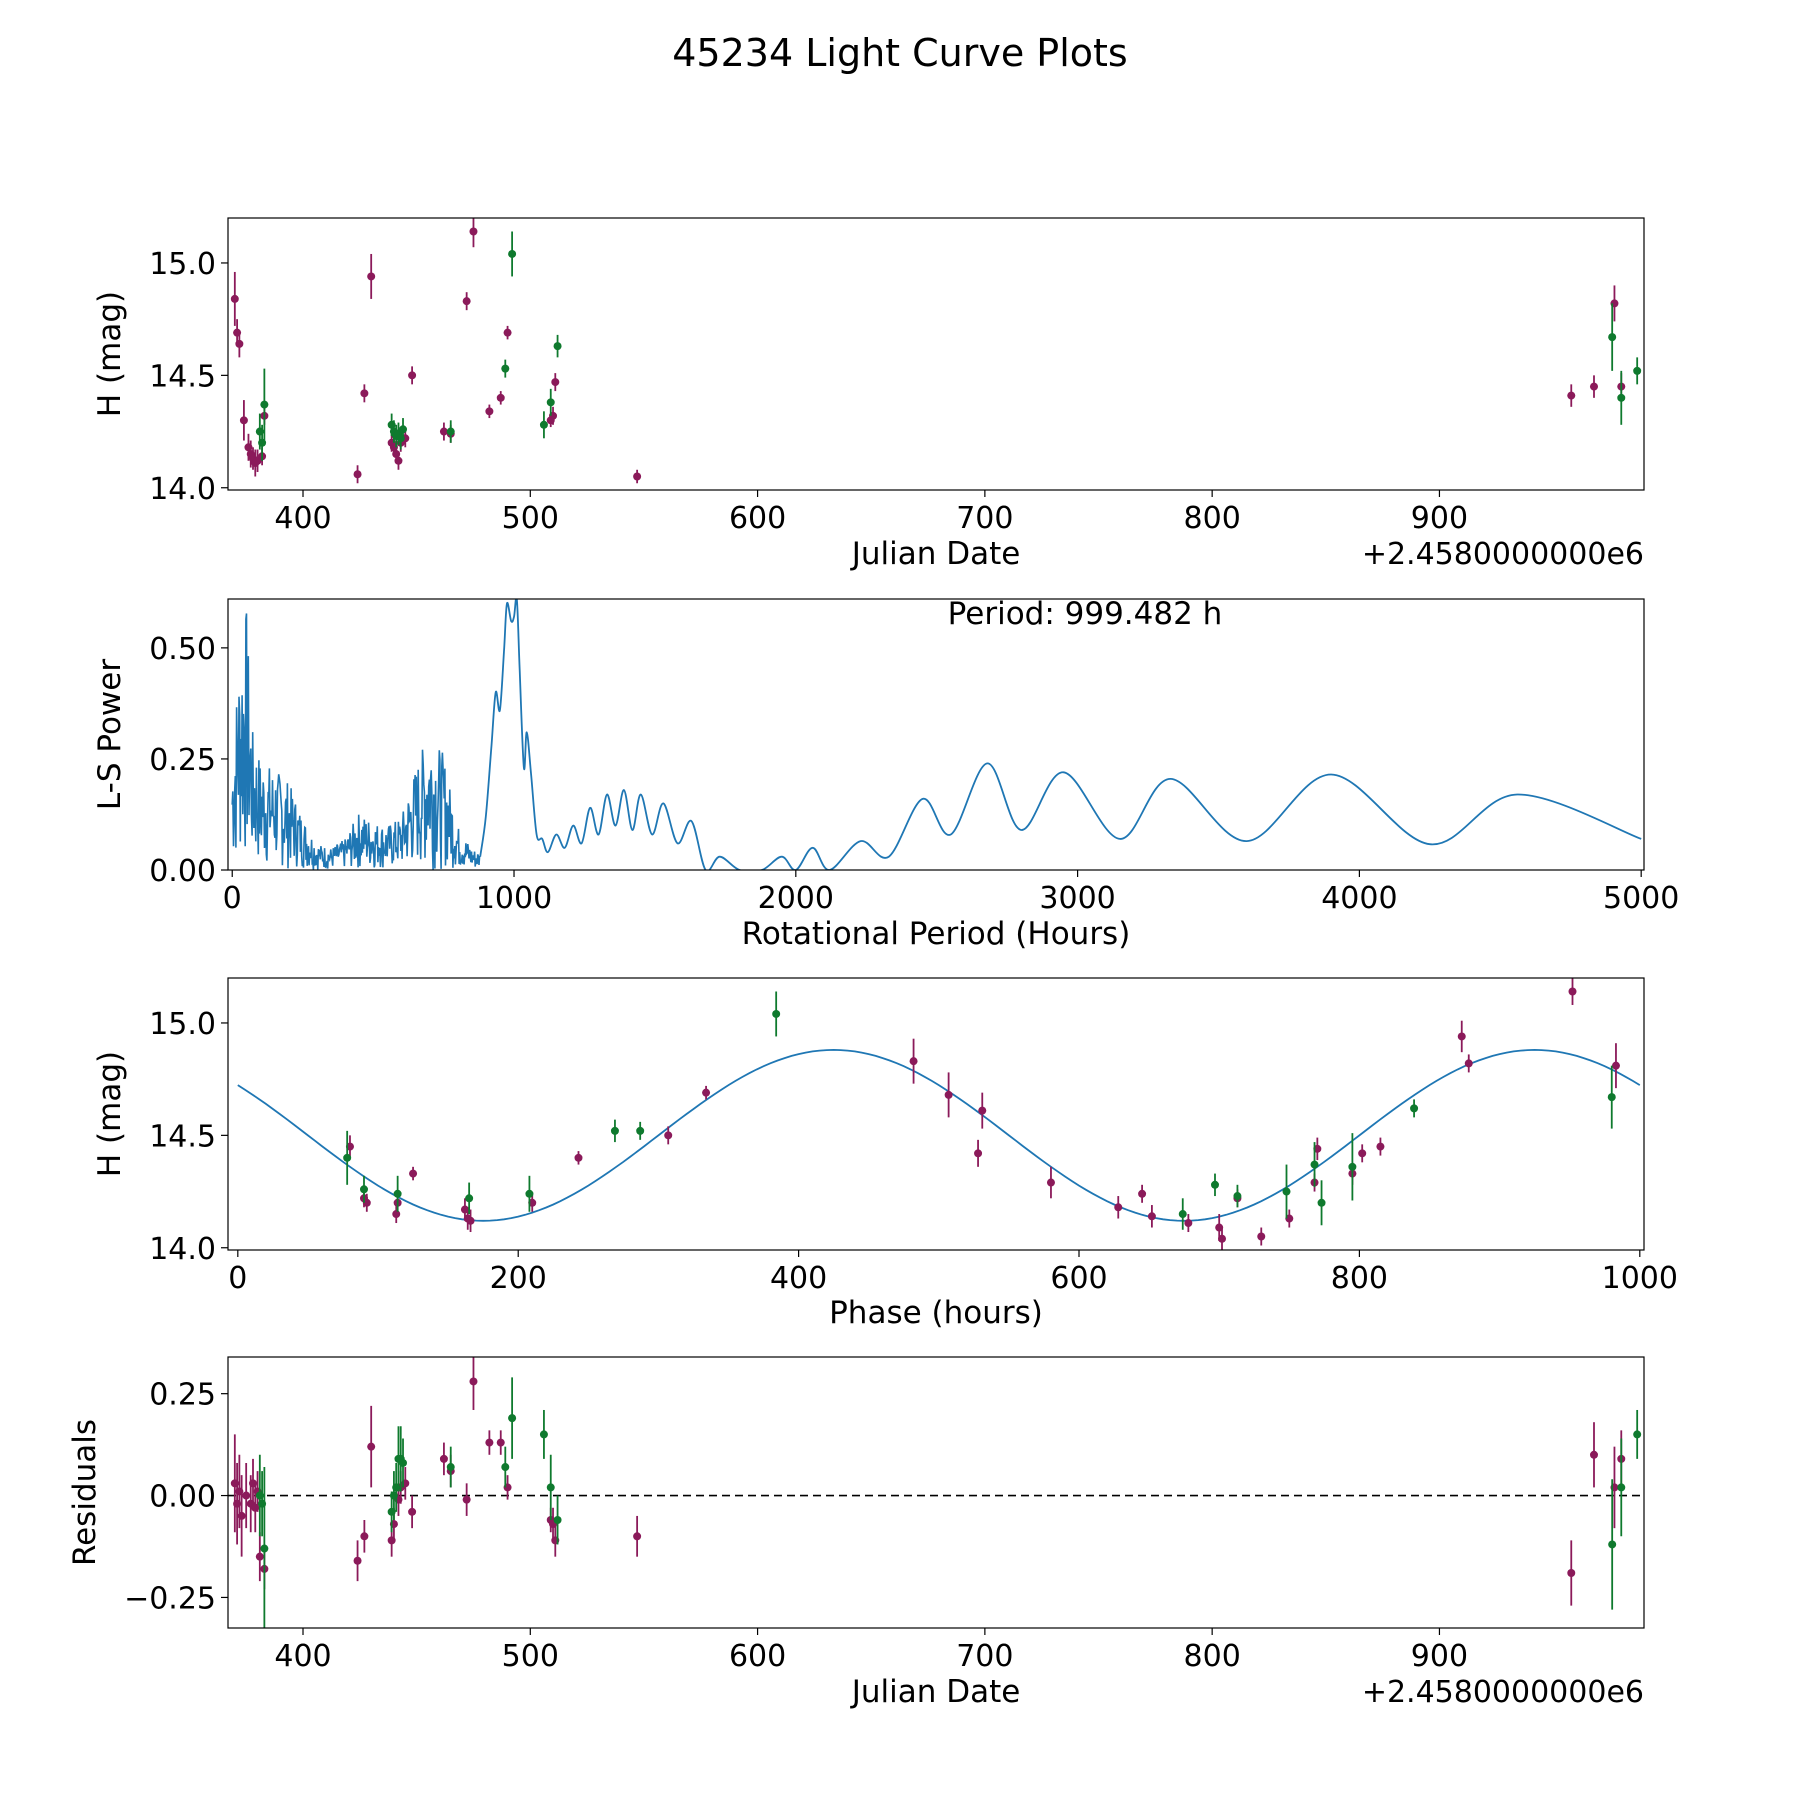  Describe the element at coordinates (936, 351) in the screenshot. I see `light-curve-data-layer` at that location.